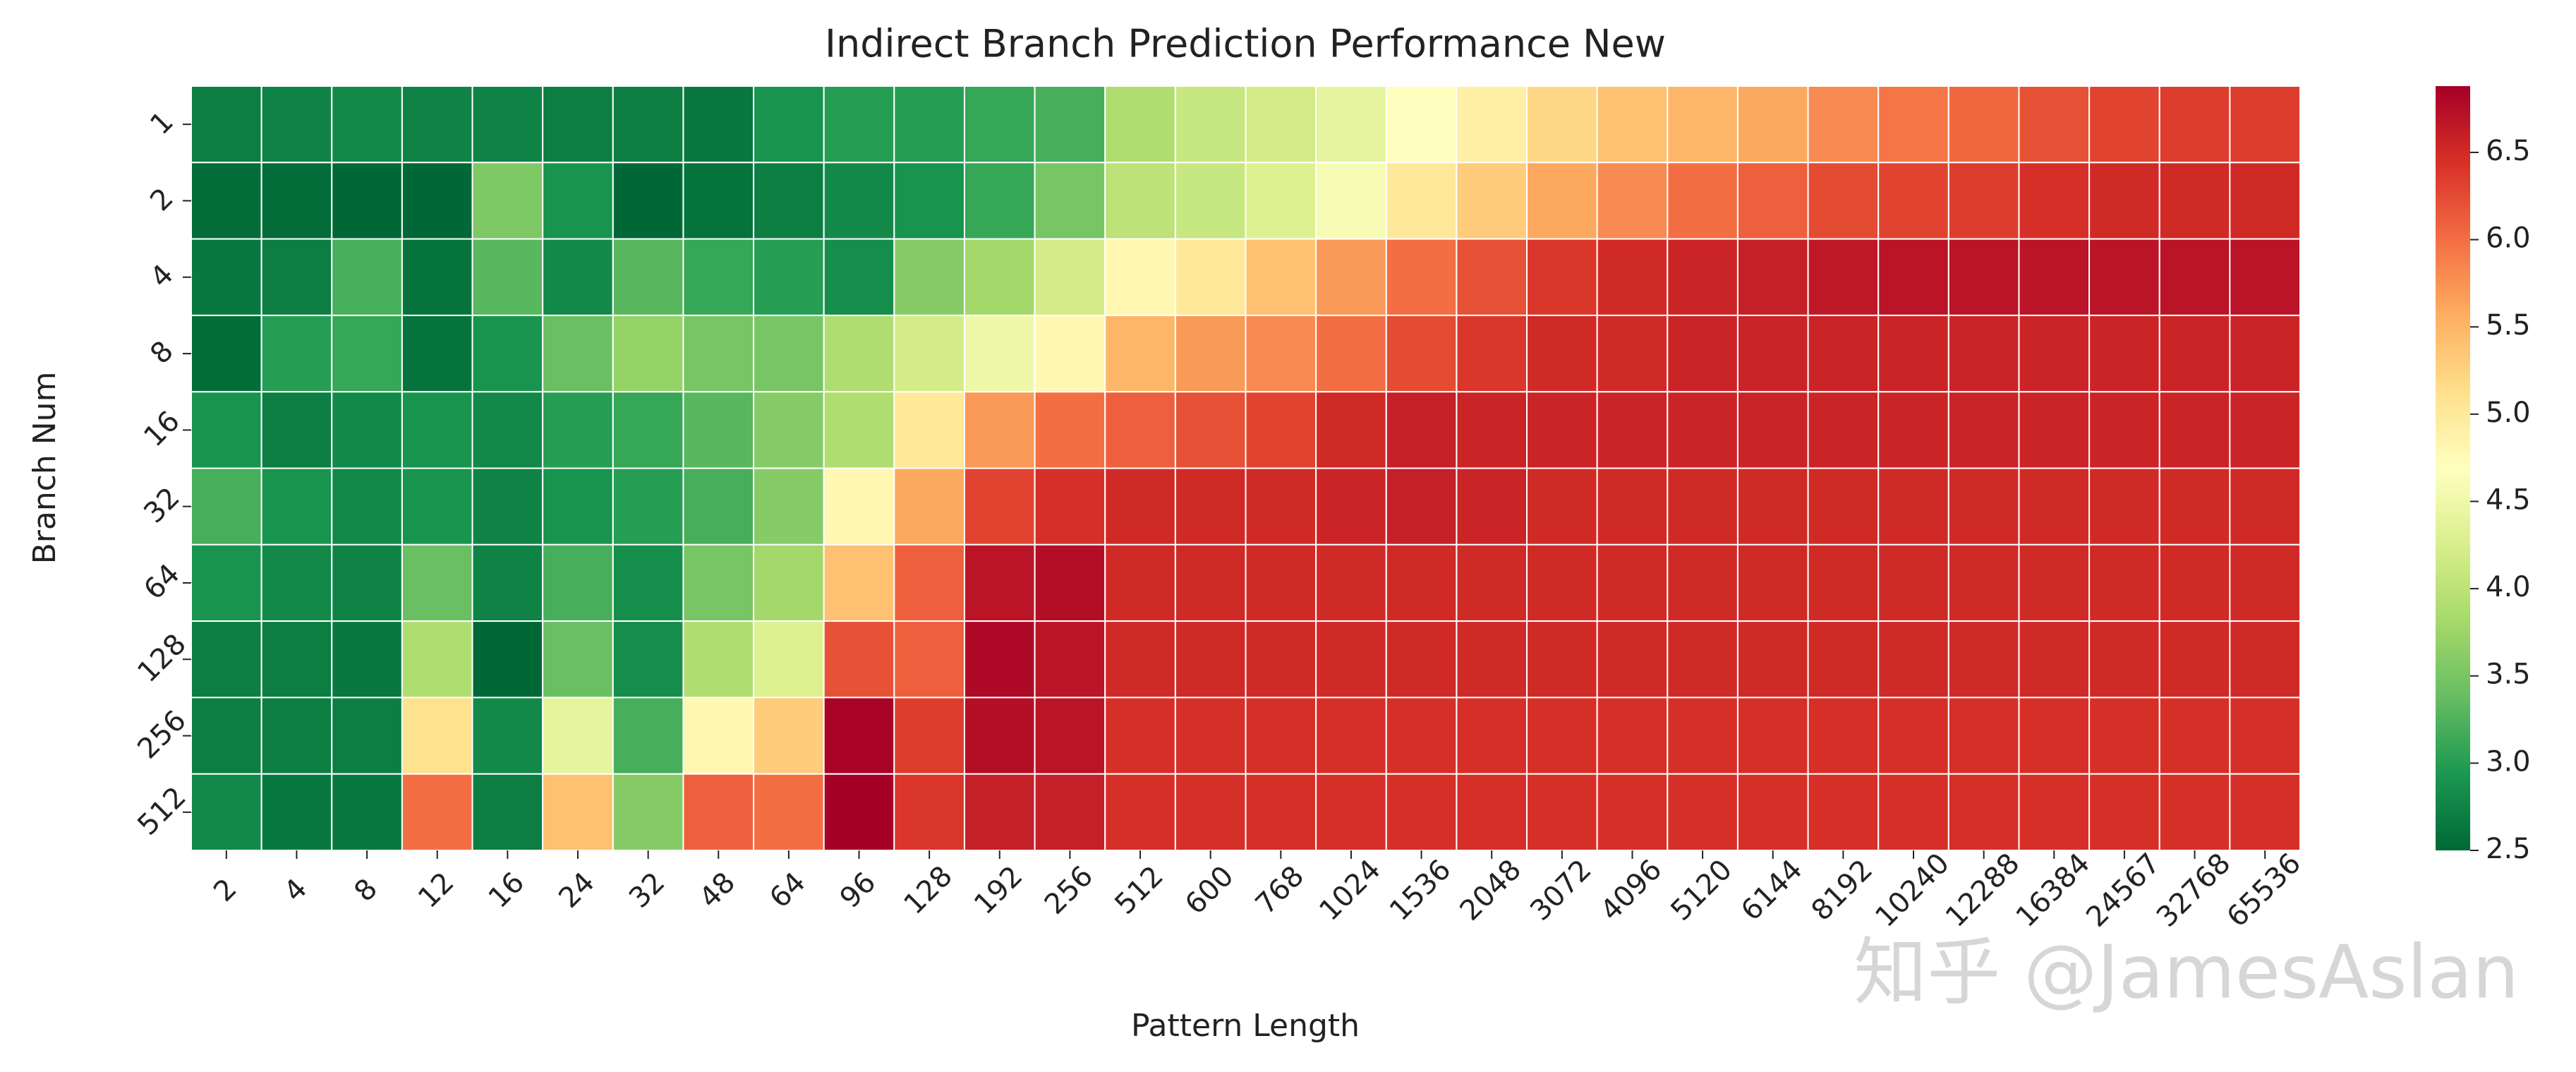 This screenshot has width=2576, height=1072. What do you see at coordinates (1491, 890) in the screenshot?
I see `x-tick-label: 2048` at bounding box center [1491, 890].